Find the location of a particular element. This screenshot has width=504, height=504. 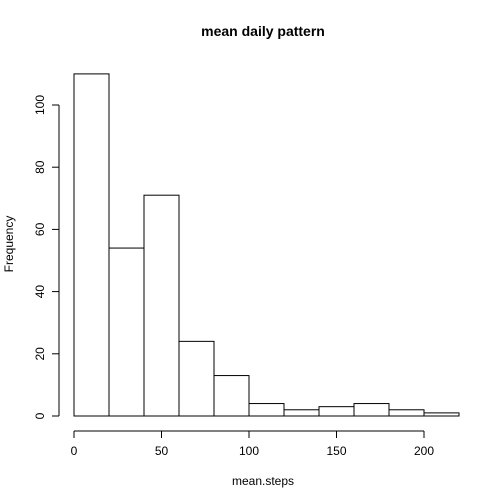

x-tick-label-100: 100 is located at coordinates (249, 451).